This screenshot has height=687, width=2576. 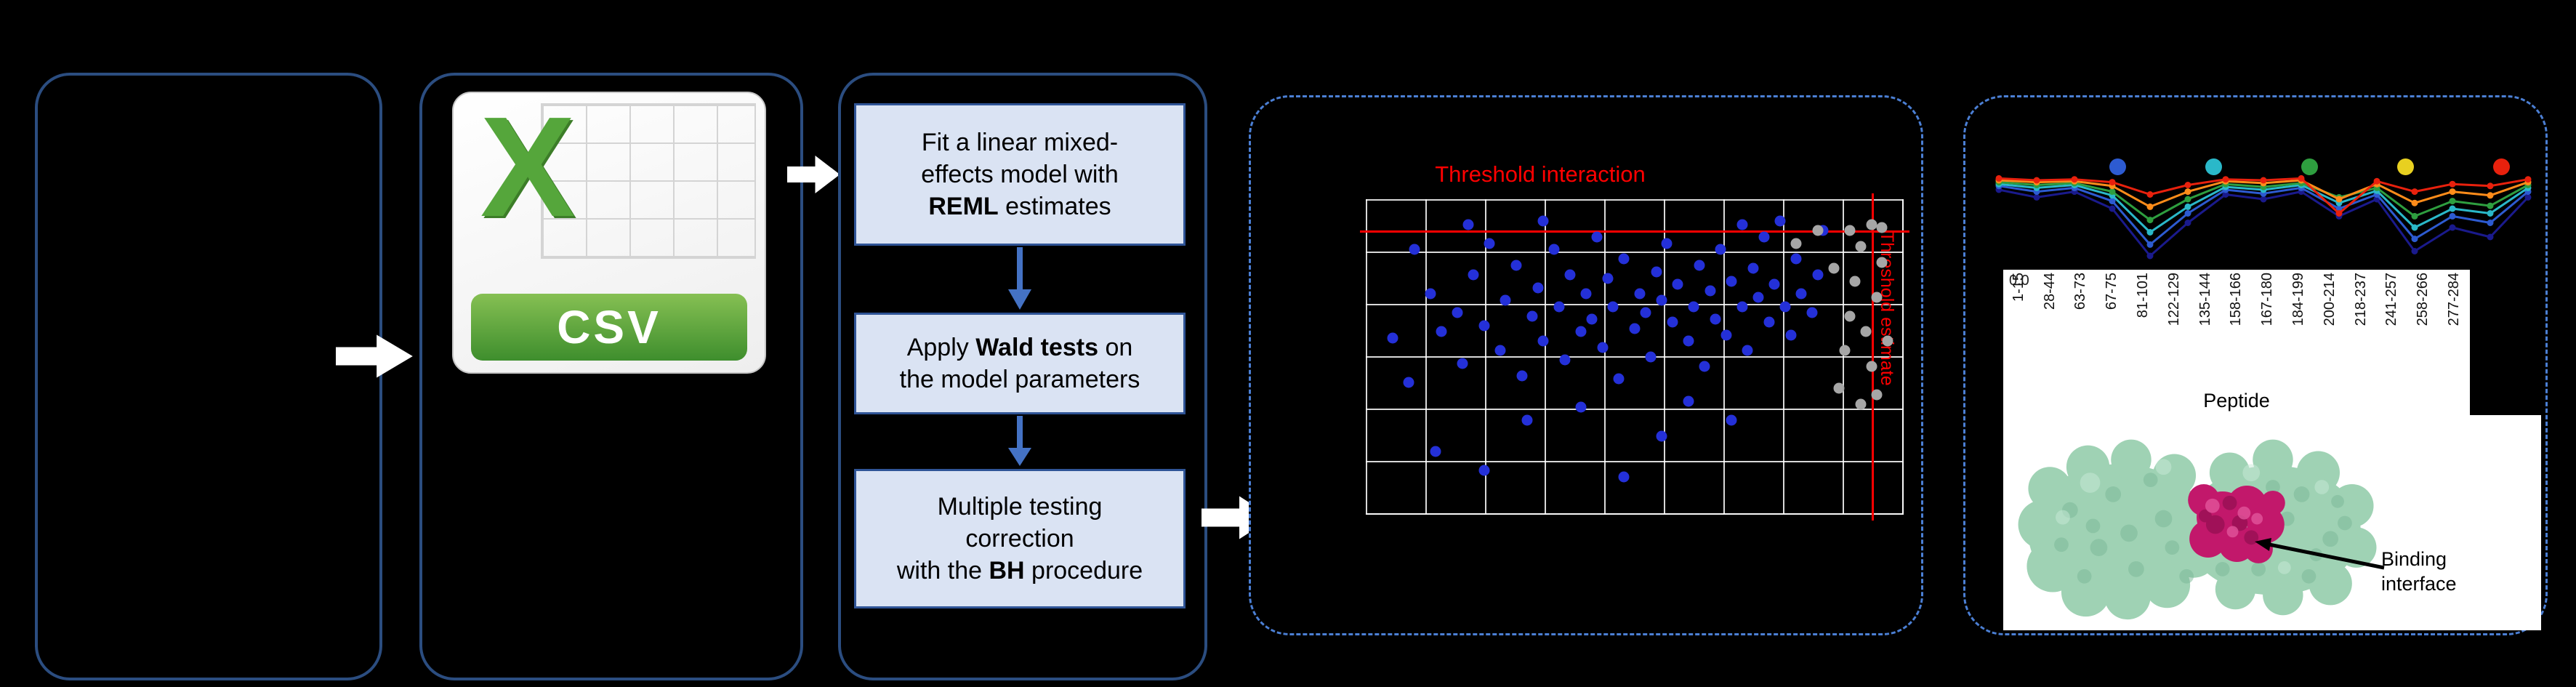 I want to click on peptide-tick: 28-44, so click(x=2049, y=291).